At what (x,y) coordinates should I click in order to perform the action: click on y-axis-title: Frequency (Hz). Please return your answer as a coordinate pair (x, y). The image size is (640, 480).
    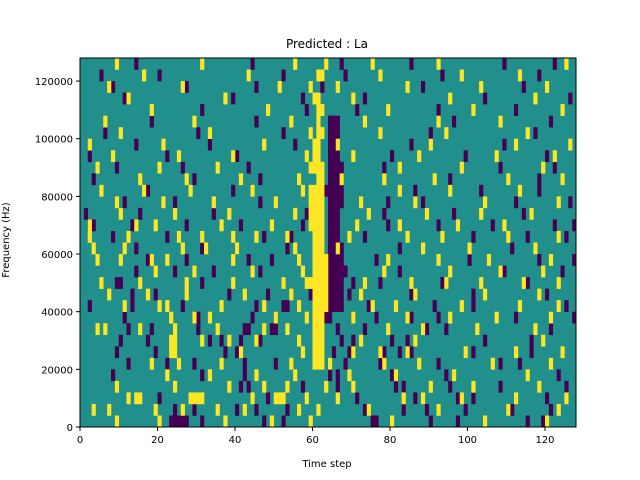
    Looking at the image, I should click on (6, 240).